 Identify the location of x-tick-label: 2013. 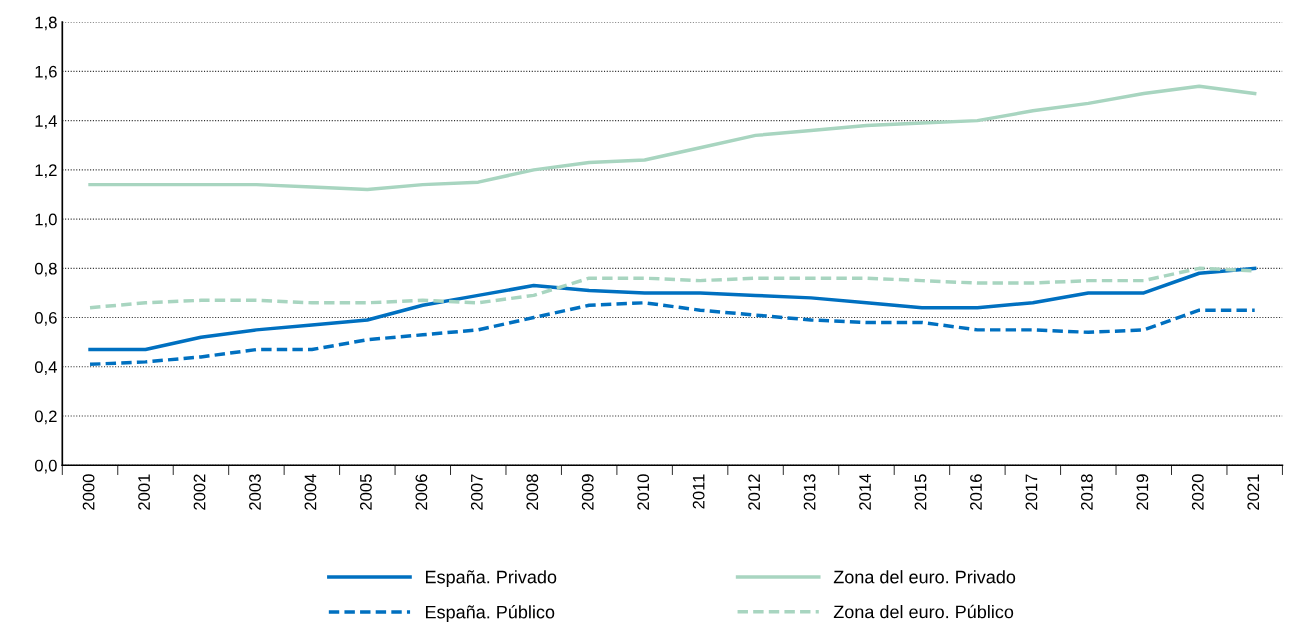
(809, 492).